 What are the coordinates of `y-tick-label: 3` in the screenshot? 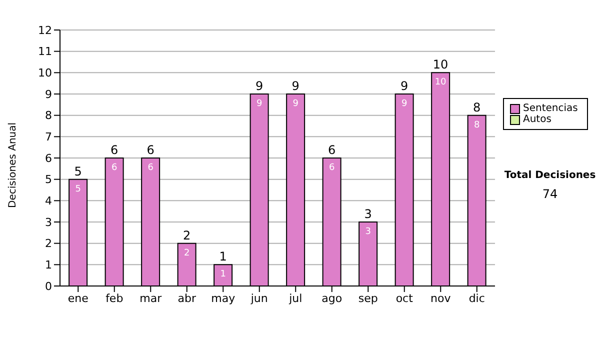 It's located at (48, 222).